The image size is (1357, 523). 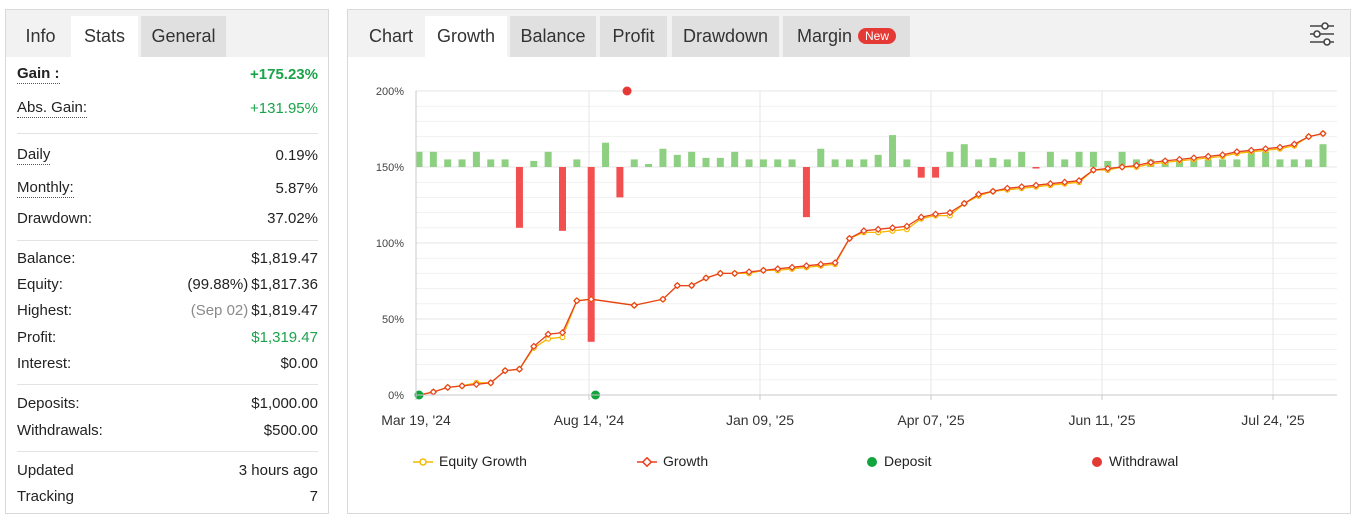 What do you see at coordinates (167, 338) in the screenshot?
I see `stat-profit: Profit: $1,319.47` at bounding box center [167, 338].